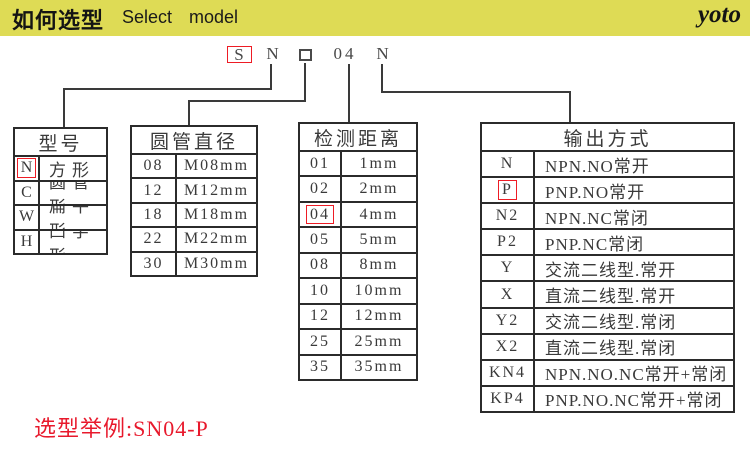 This screenshot has height=468, width=750. What do you see at coordinates (60, 143) in the screenshot?
I see `model-type-table-title: 型号` at bounding box center [60, 143].